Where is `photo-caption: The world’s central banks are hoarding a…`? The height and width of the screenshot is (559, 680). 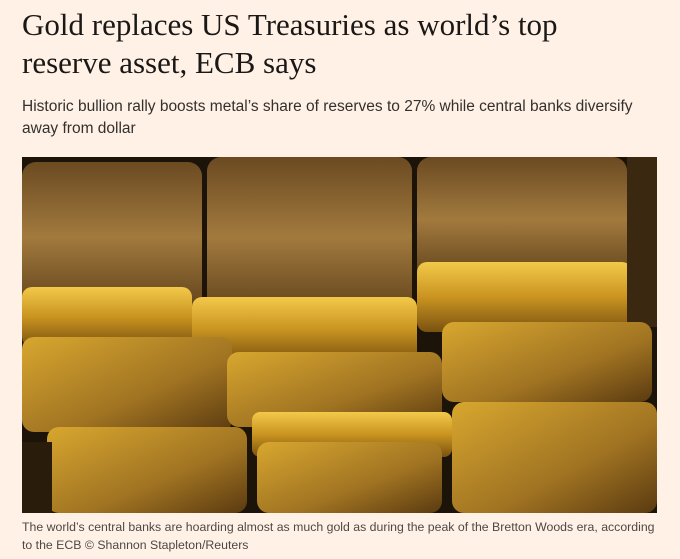 photo-caption: The world’s central banks are hoarding a… is located at coordinates (338, 536).